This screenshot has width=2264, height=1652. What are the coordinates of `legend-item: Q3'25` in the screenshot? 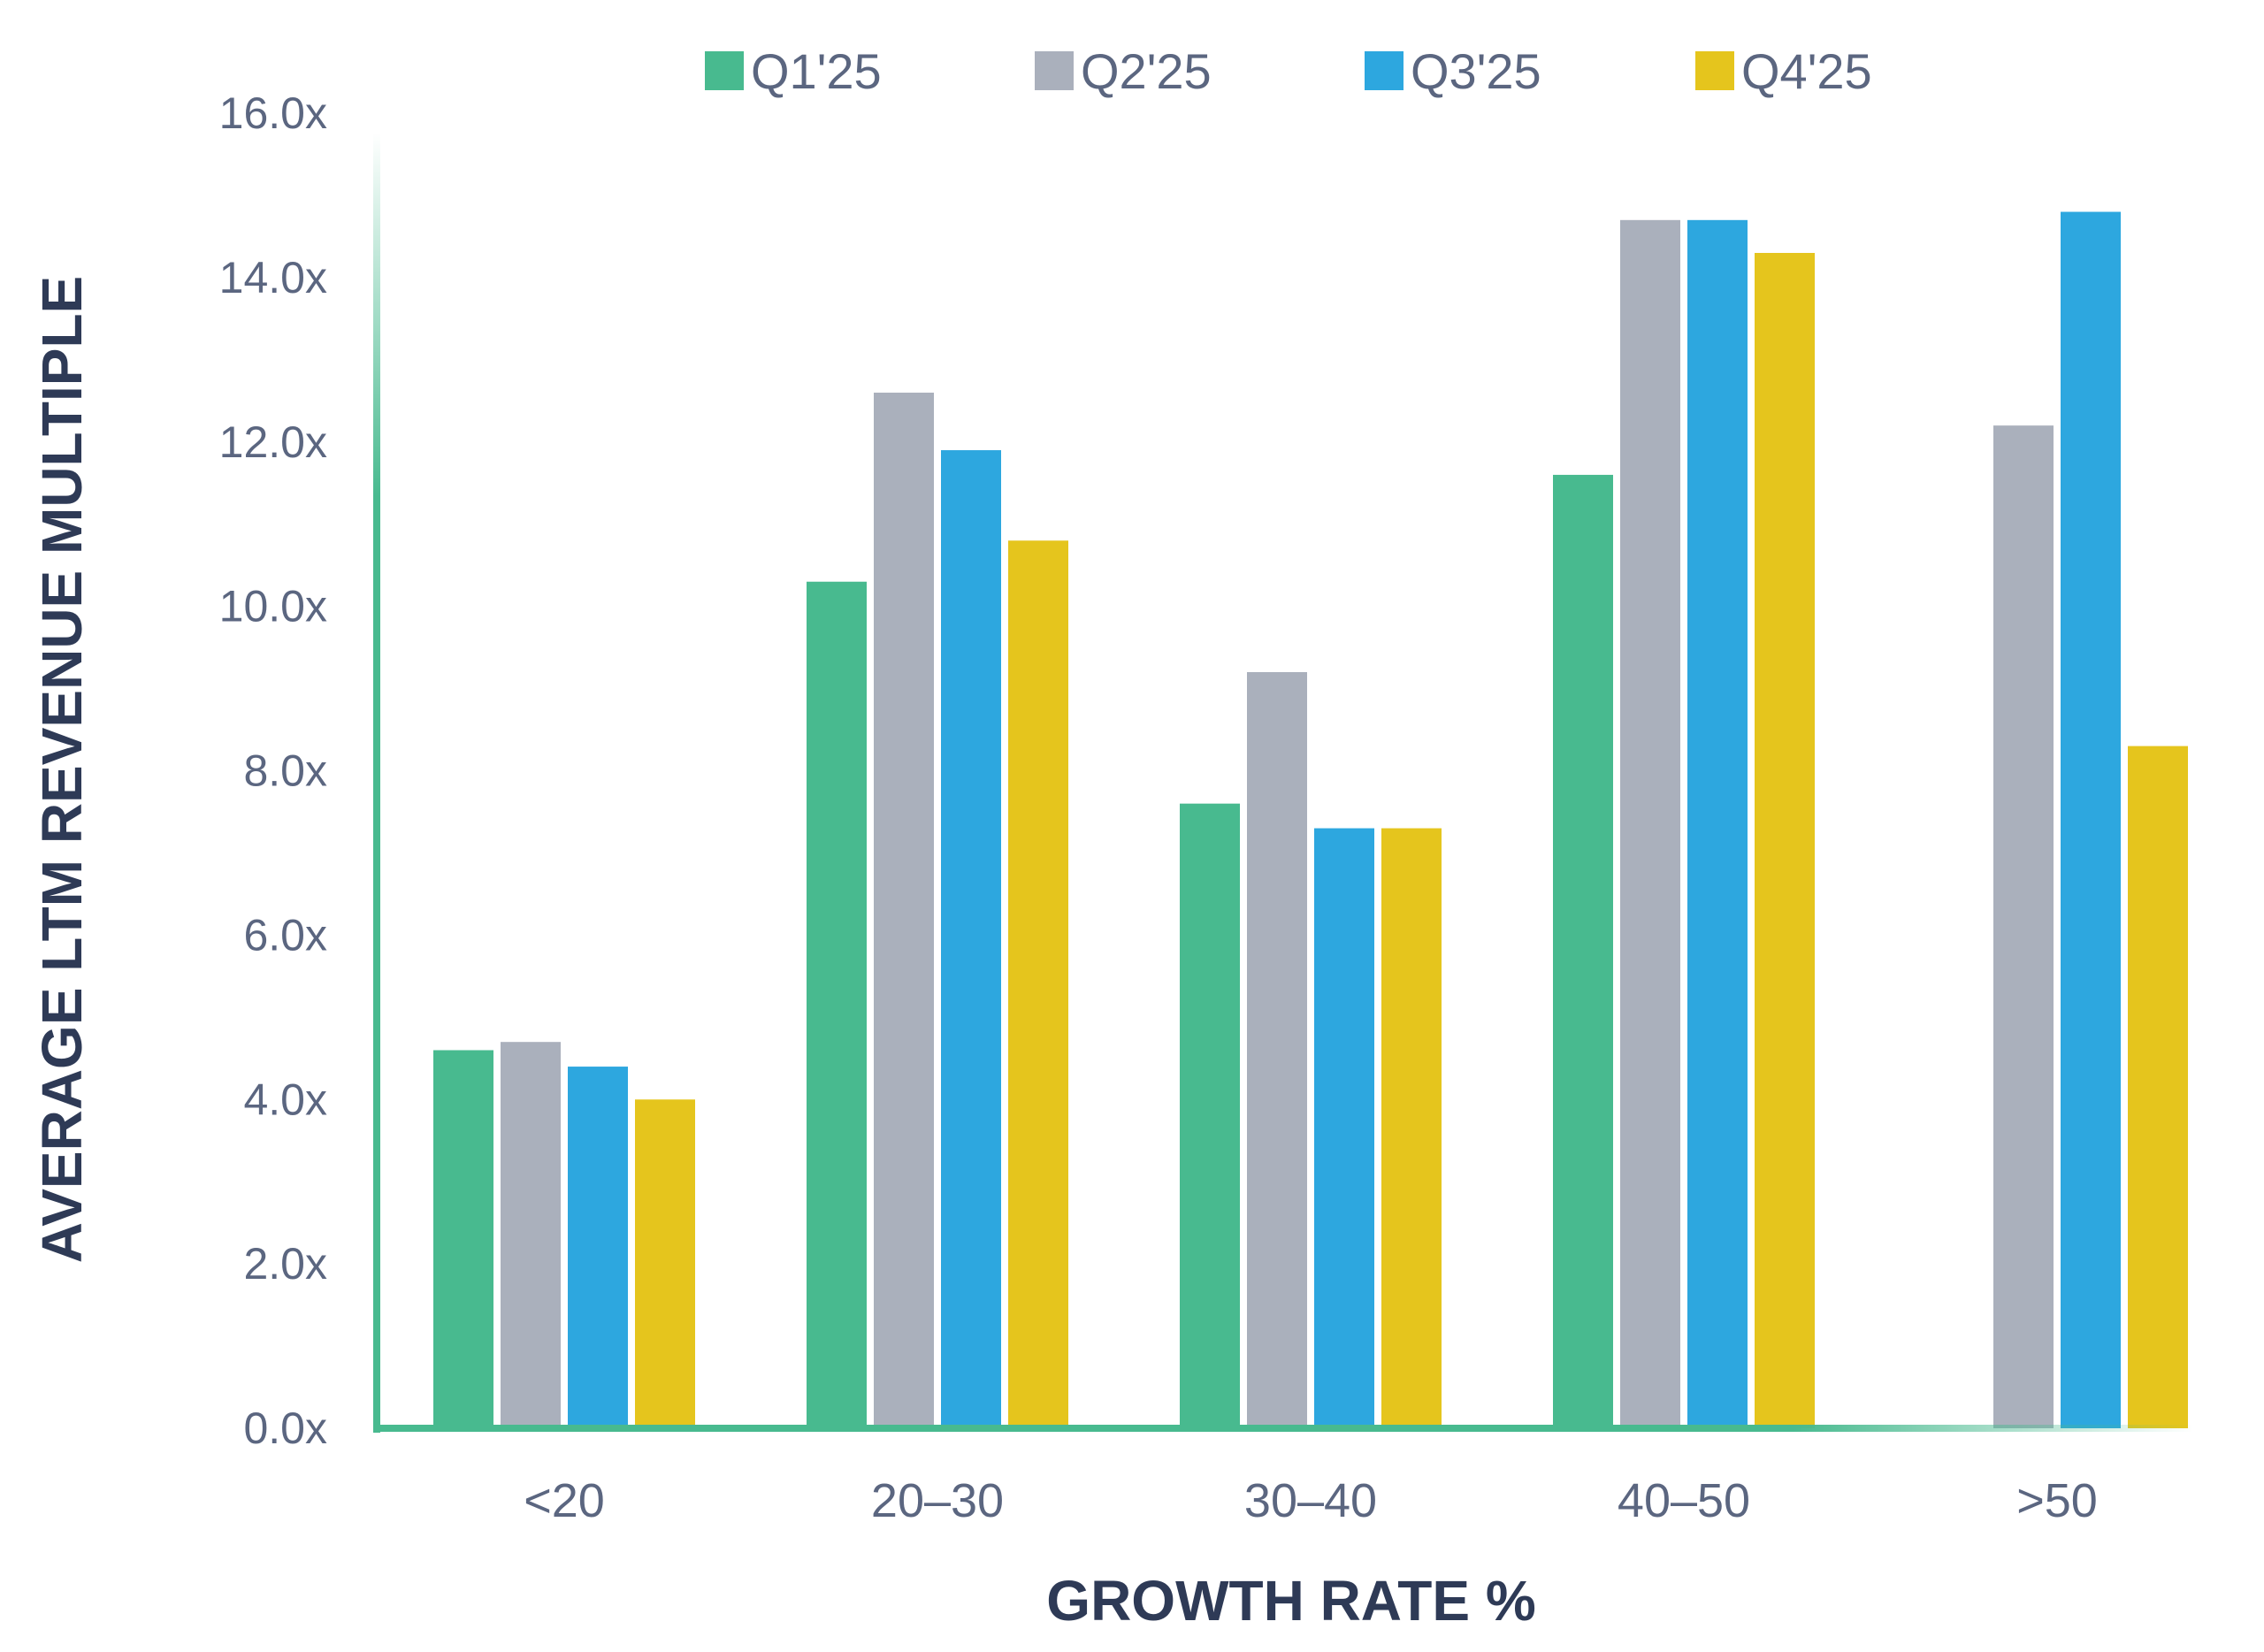 It's located at (1453, 71).